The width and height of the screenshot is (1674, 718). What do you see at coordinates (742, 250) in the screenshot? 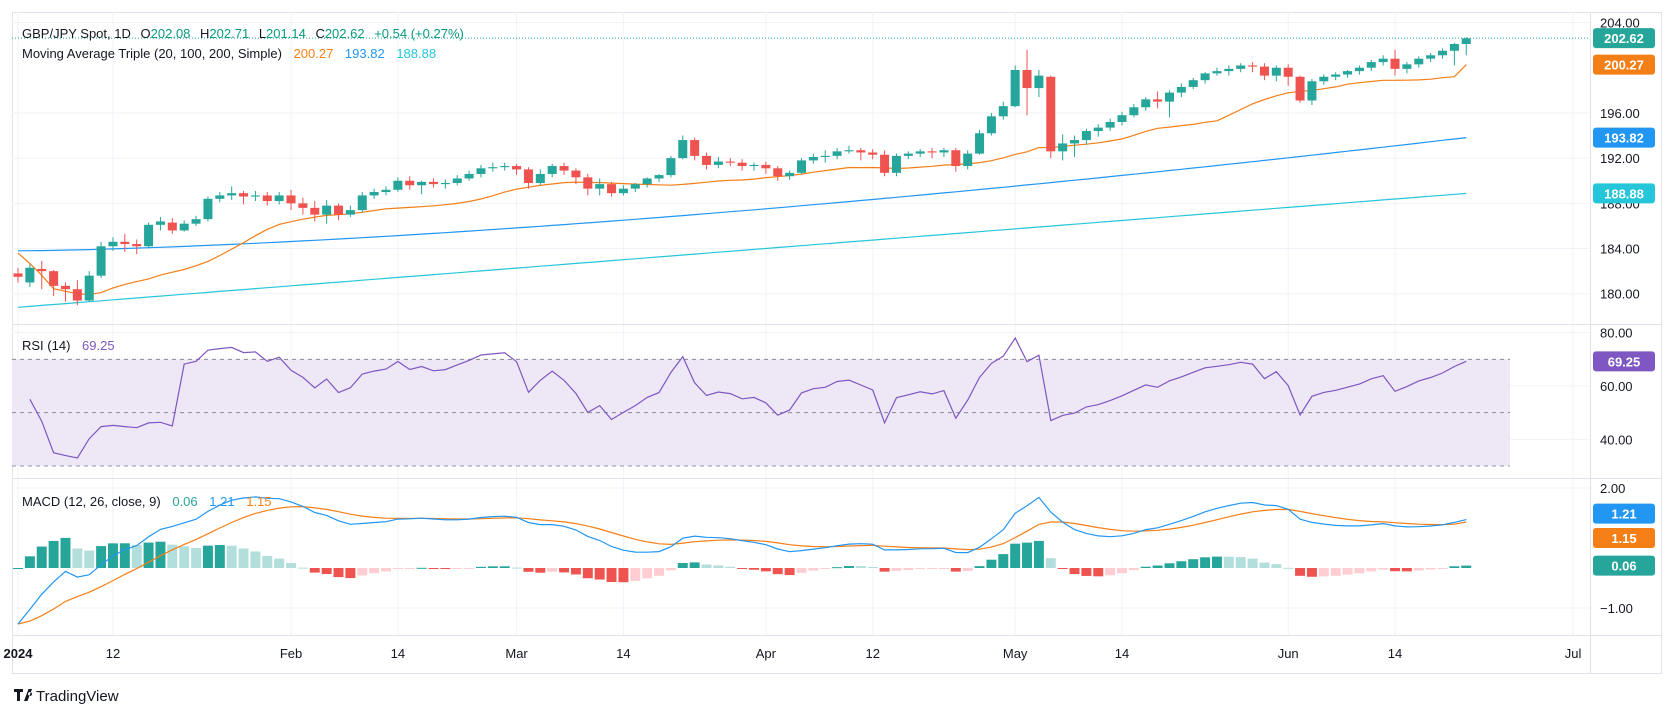
I see `ma200-line` at bounding box center [742, 250].